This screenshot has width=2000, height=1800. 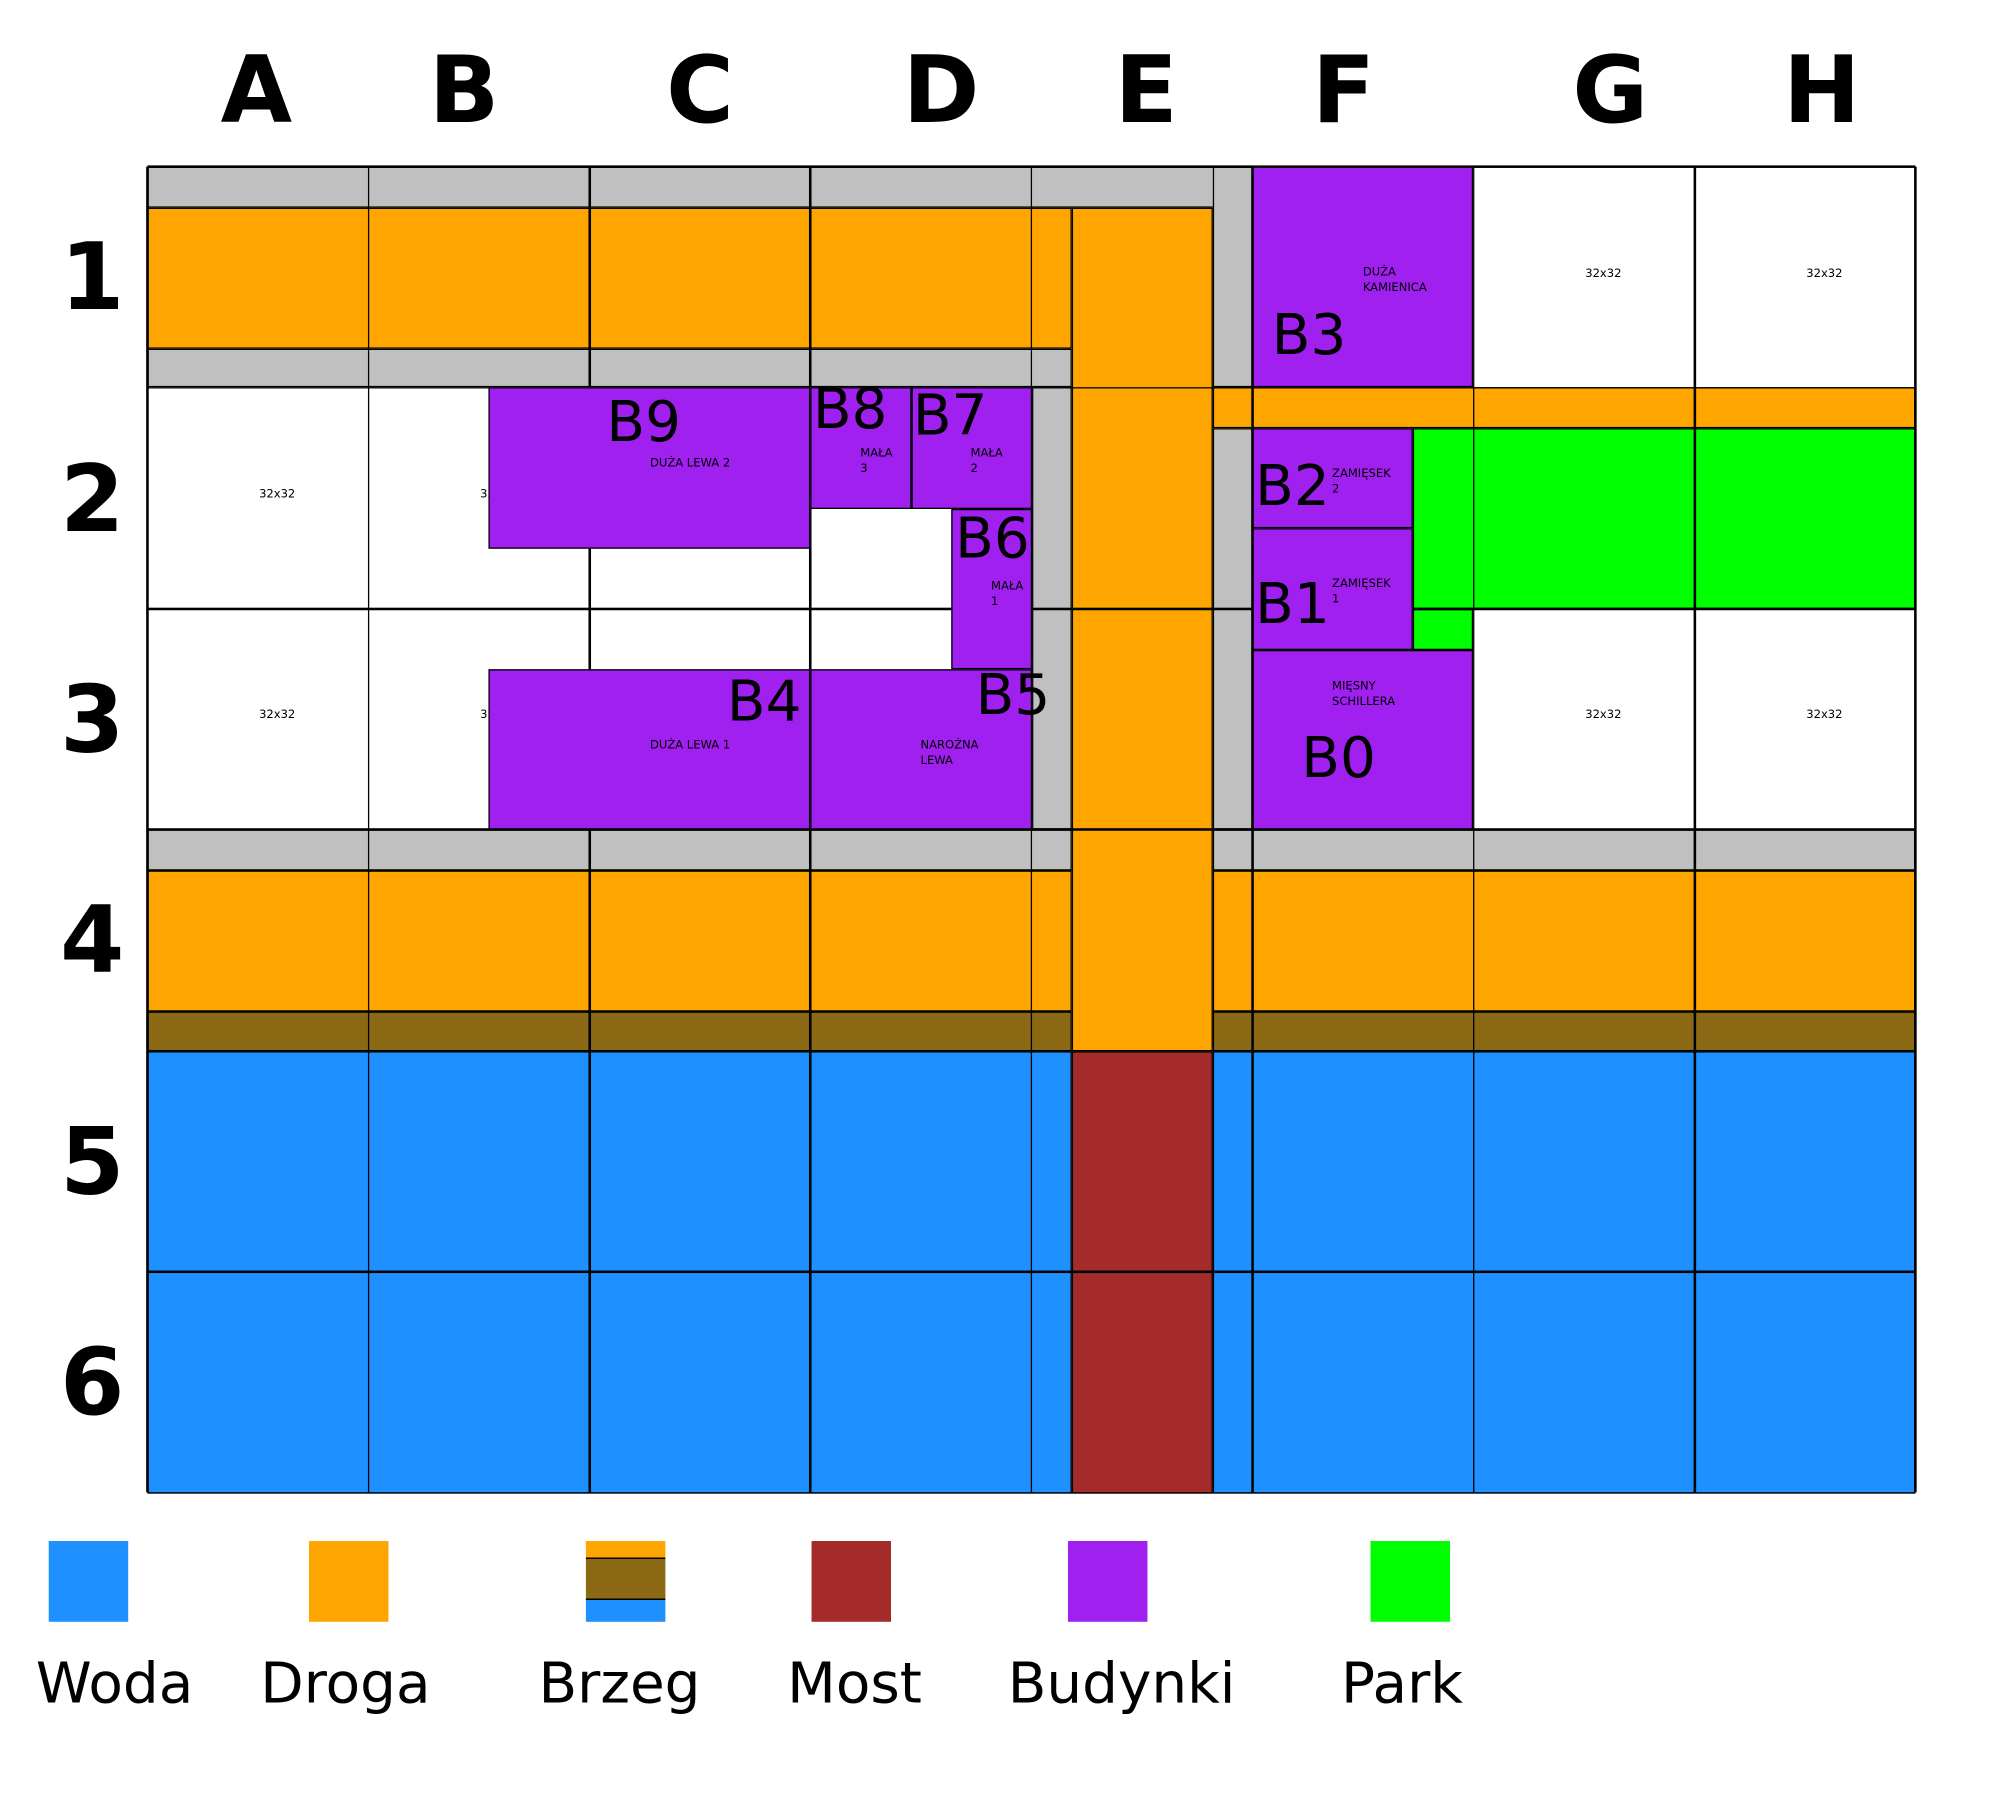 I want to click on legend-swatch-road, so click(x=348, y=1581).